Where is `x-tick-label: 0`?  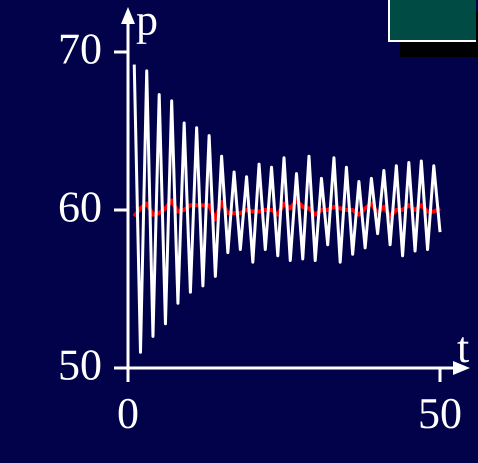 x-tick-label: 0 is located at coordinates (128, 413).